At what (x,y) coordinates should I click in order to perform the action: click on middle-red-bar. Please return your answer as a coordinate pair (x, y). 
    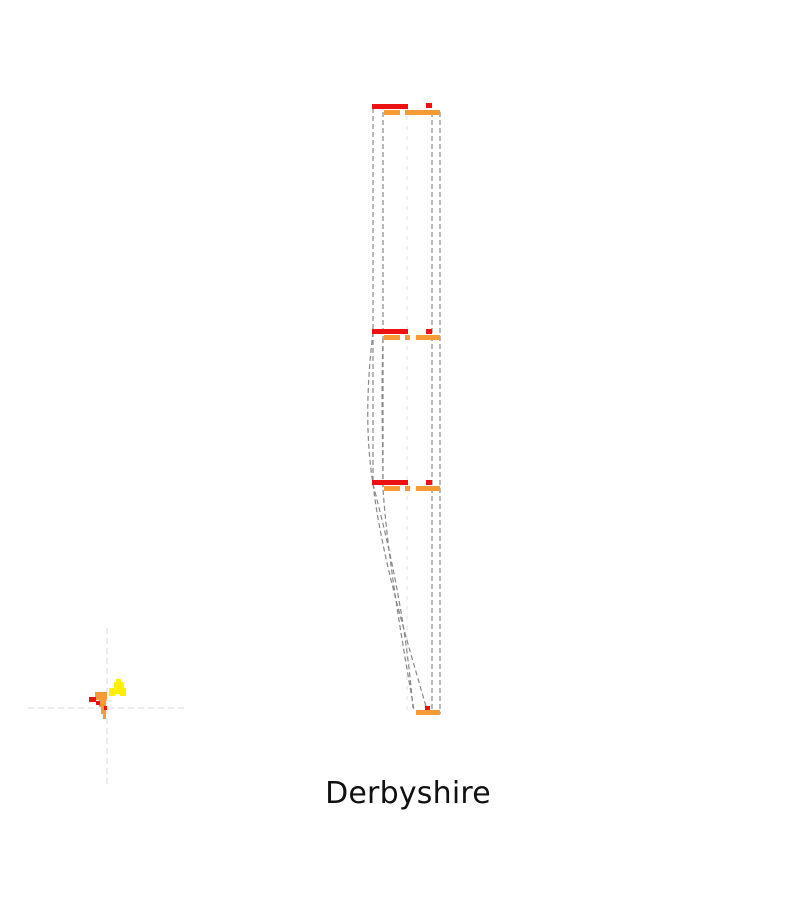
    Looking at the image, I should click on (390, 331).